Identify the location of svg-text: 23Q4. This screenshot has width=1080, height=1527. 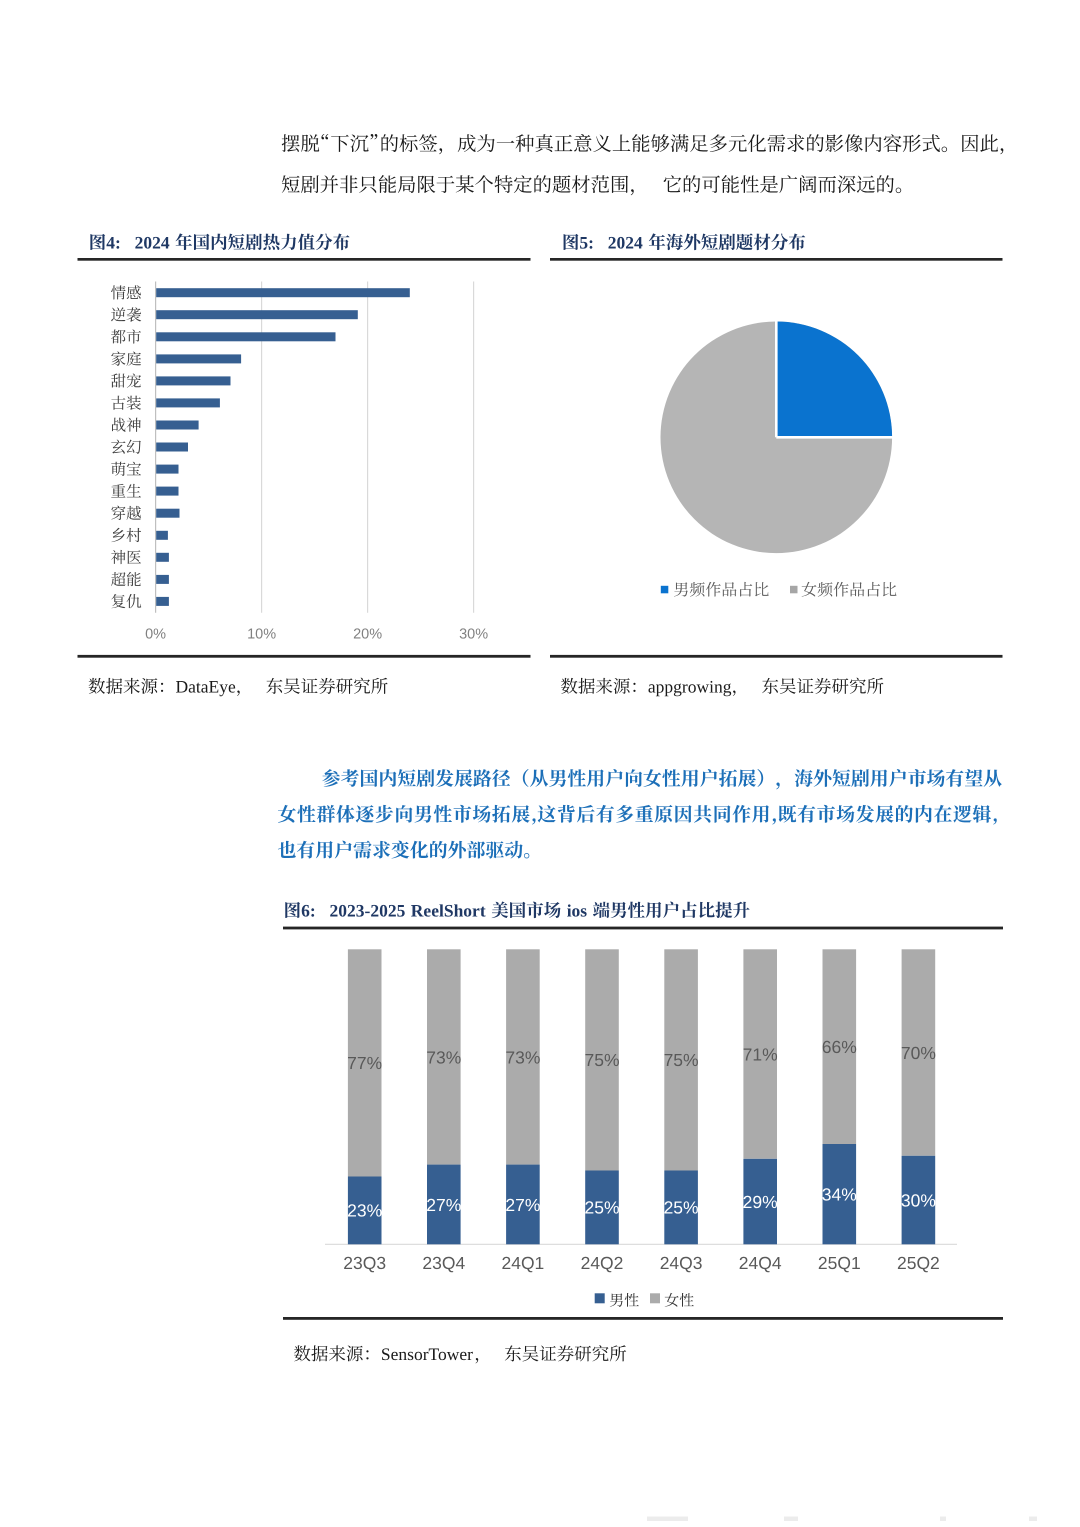
(443, 1263).